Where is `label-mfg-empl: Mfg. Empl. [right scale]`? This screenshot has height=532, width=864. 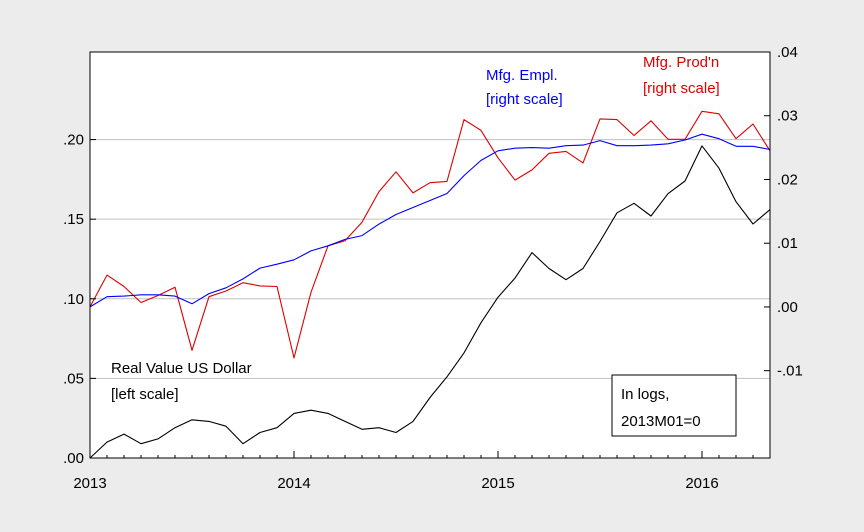 label-mfg-empl: Mfg. Empl. [right scale] is located at coordinates (524, 87).